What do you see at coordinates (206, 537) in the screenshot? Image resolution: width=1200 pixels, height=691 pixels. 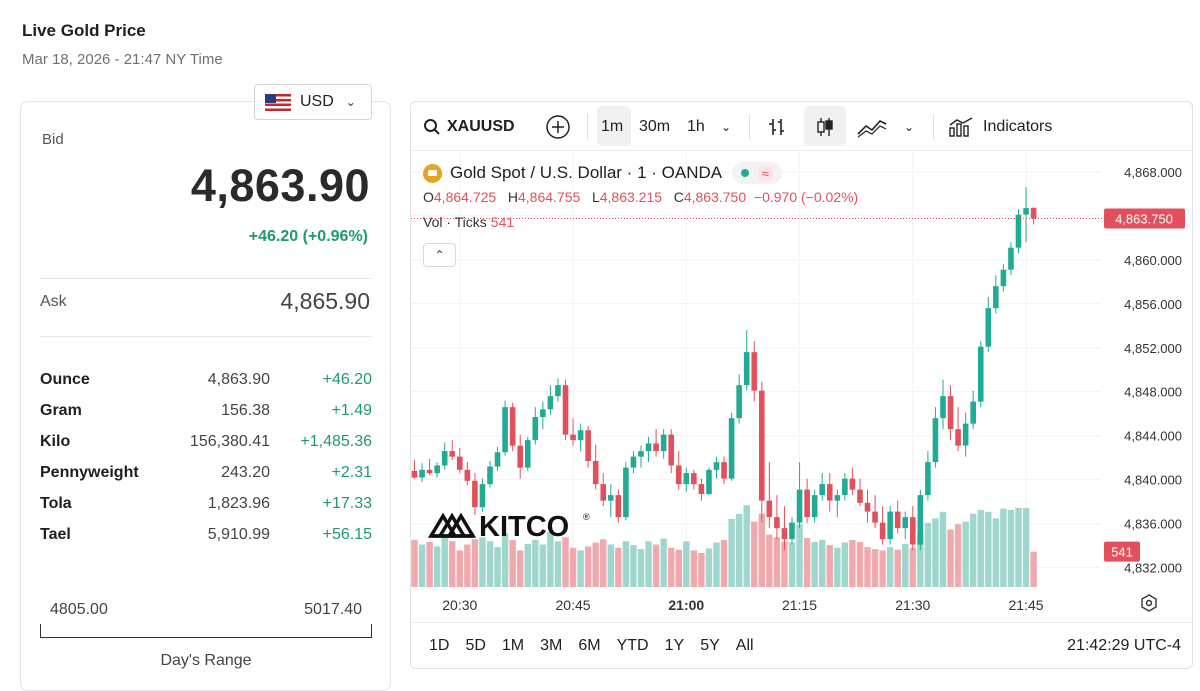 I see `unit-row: Tael 5,910.99 +56.15` at bounding box center [206, 537].